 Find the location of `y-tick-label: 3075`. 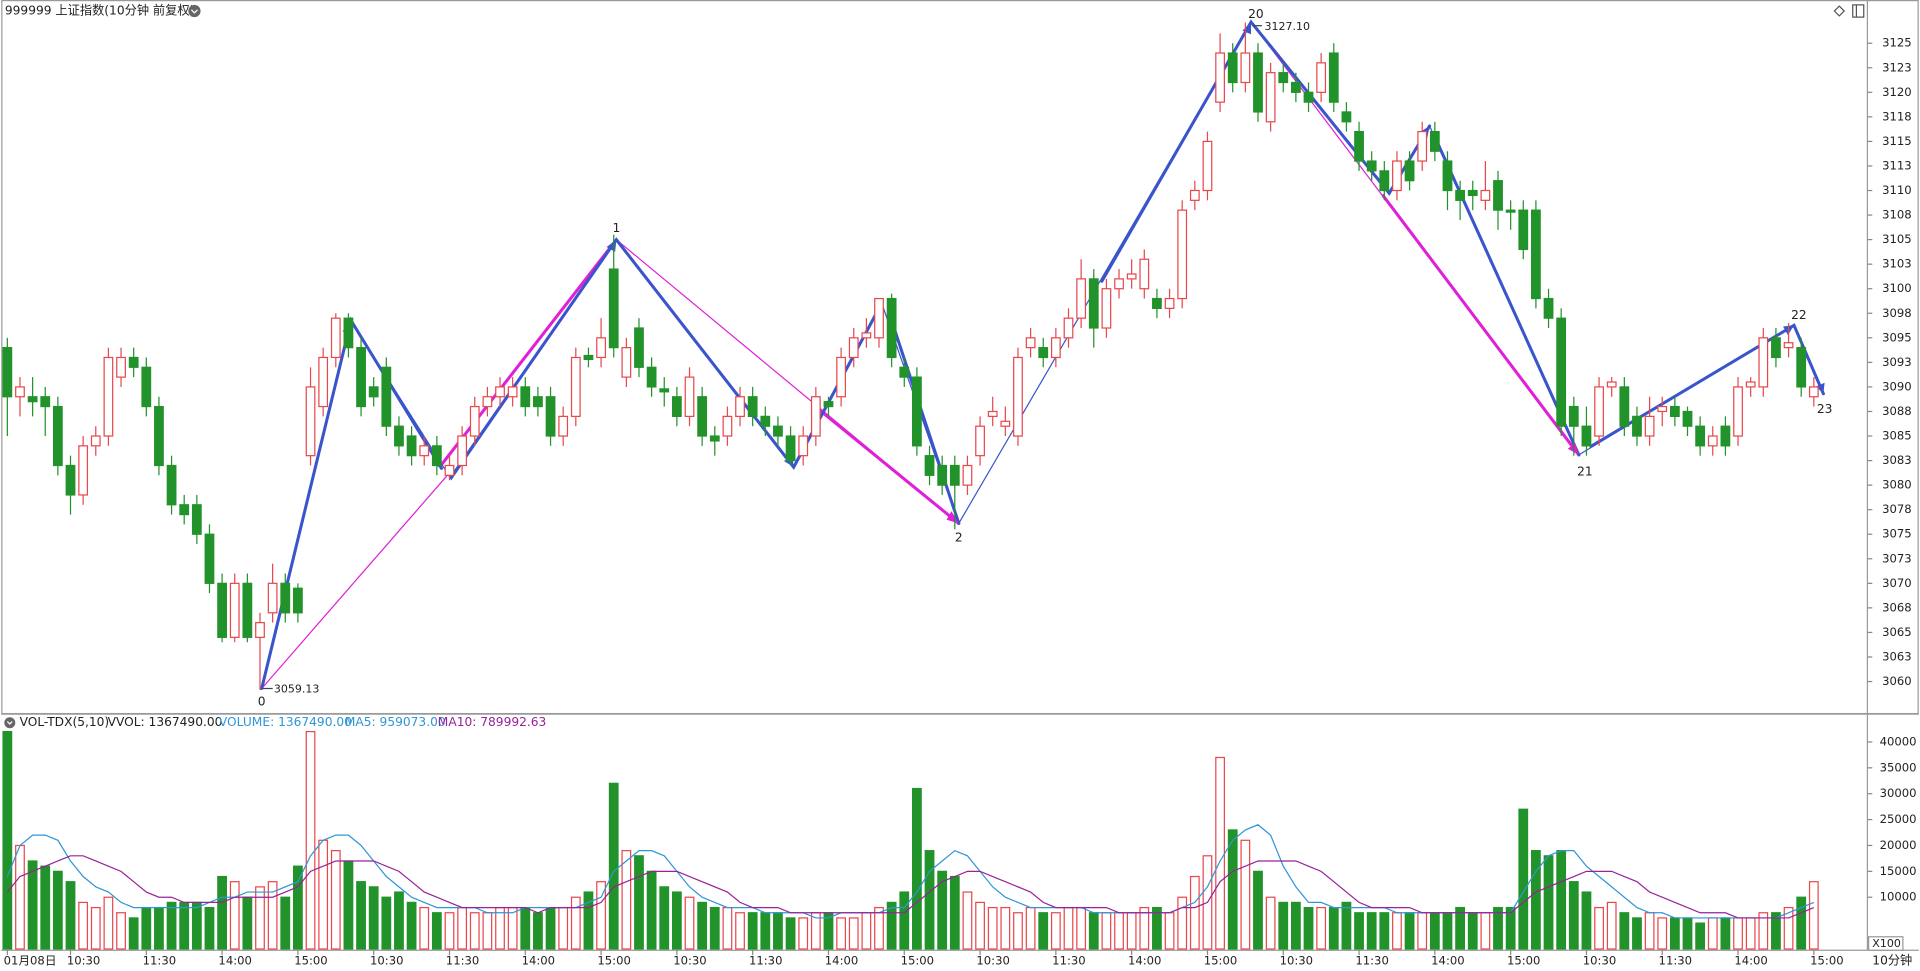

y-tick-label: 3075 is located at coordinates (1897, 534).